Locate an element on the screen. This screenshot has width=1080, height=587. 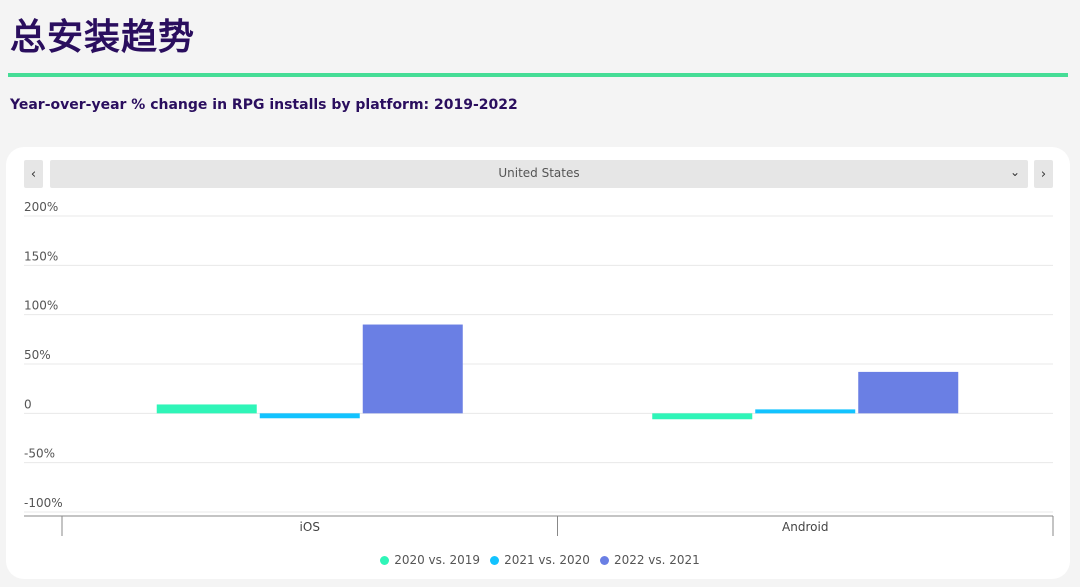
chevron-right-icon: › is located at coordinates (1043, 174).